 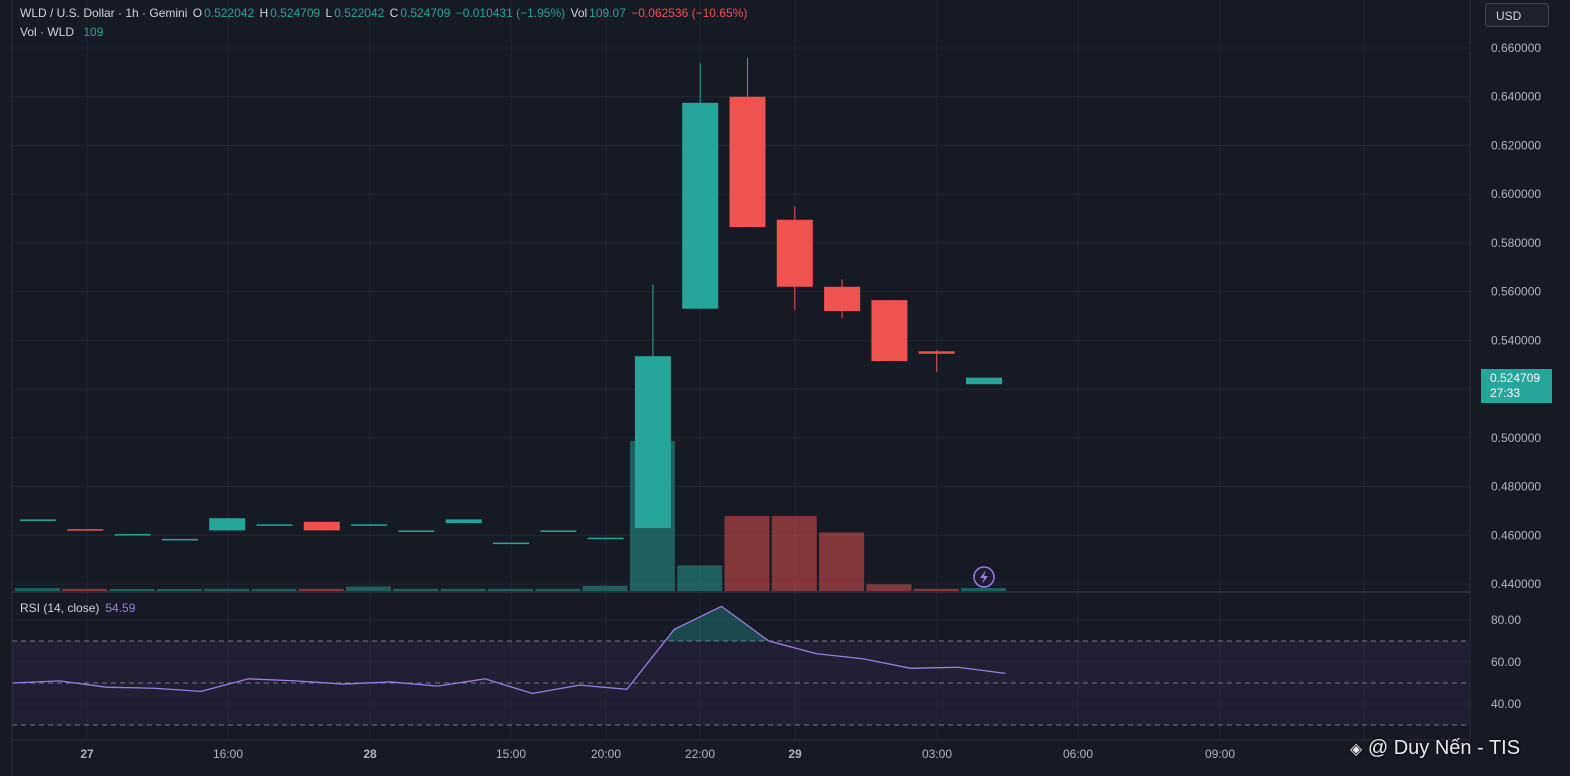 I want to click on symbol-title: WLD / U.S. Dollar · 1h · Gemini, so click(x=104, y=13).